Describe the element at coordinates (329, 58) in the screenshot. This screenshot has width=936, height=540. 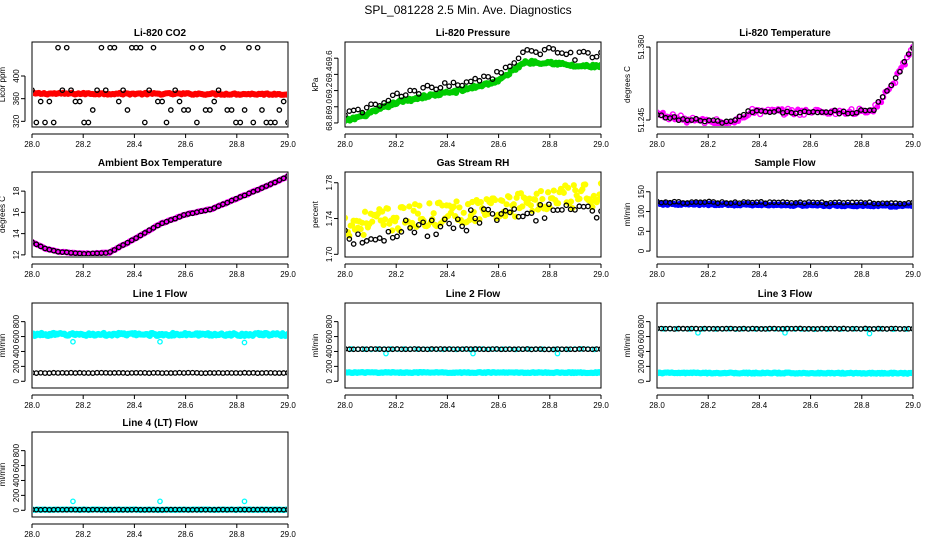
I see `y-tick-label-pressure: 69.6` at that location.